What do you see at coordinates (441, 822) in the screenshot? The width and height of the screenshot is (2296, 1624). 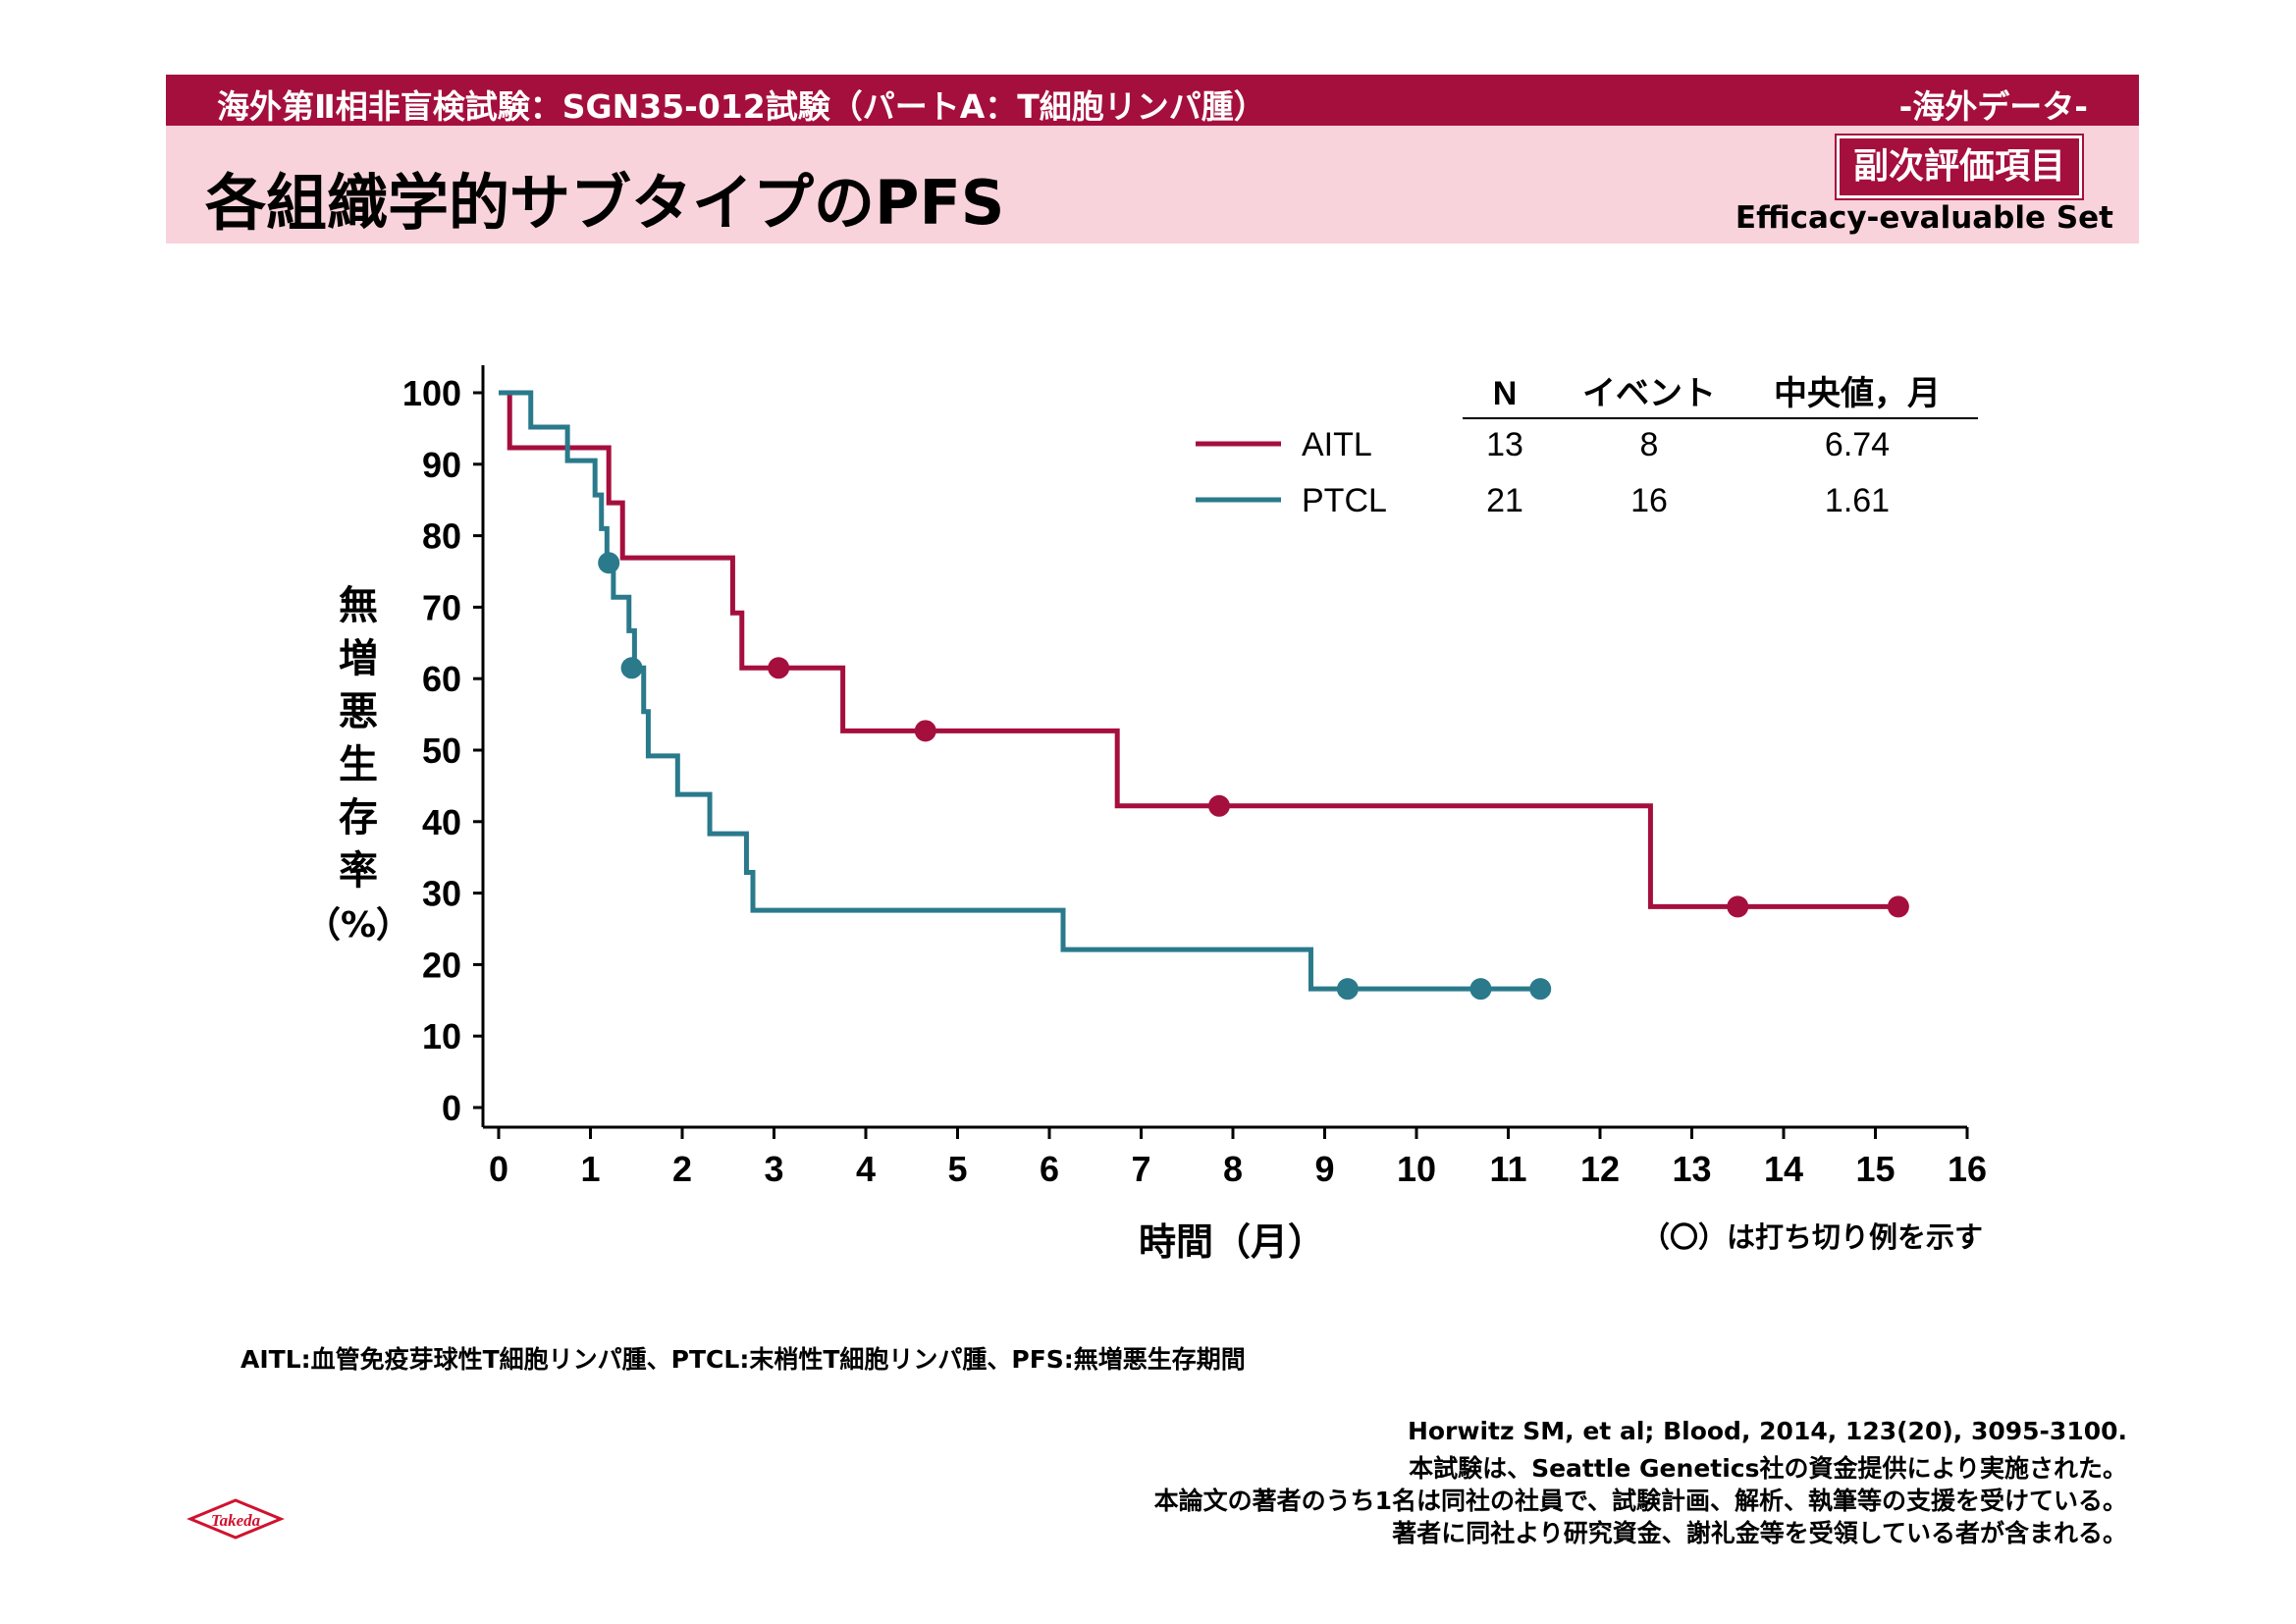 I see `y-tick-label: 40` at bounding box center [441, 822].